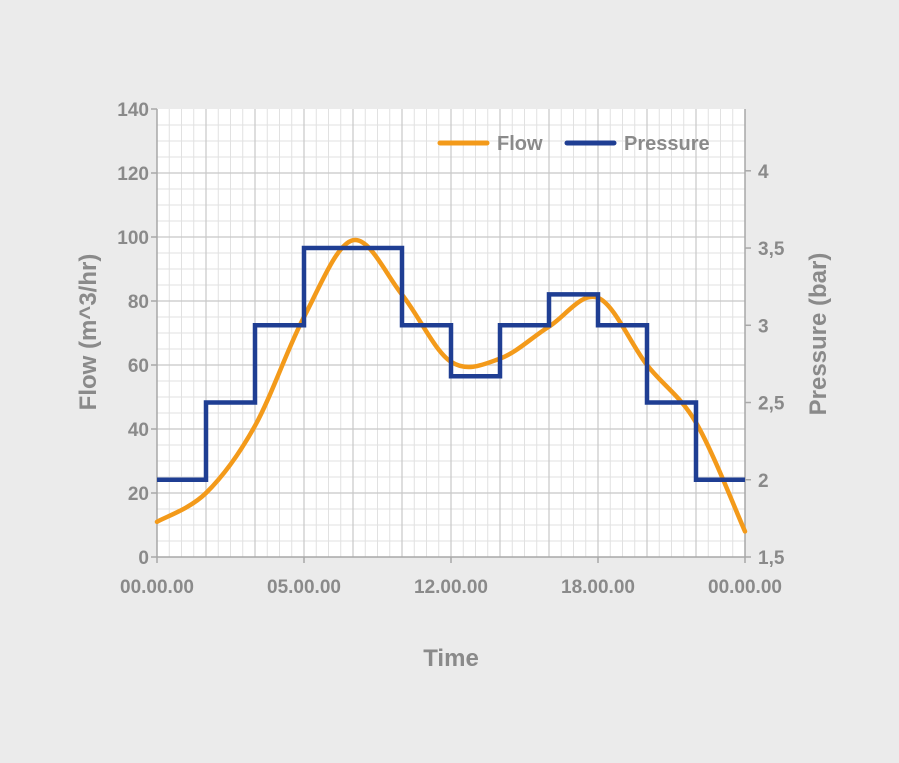 Image resolution: width=899 pixels, height=763 pixels. Describe the element at coordinates (763, 326) in the screenshot. I see `y2-tick-label: 3` at that location.